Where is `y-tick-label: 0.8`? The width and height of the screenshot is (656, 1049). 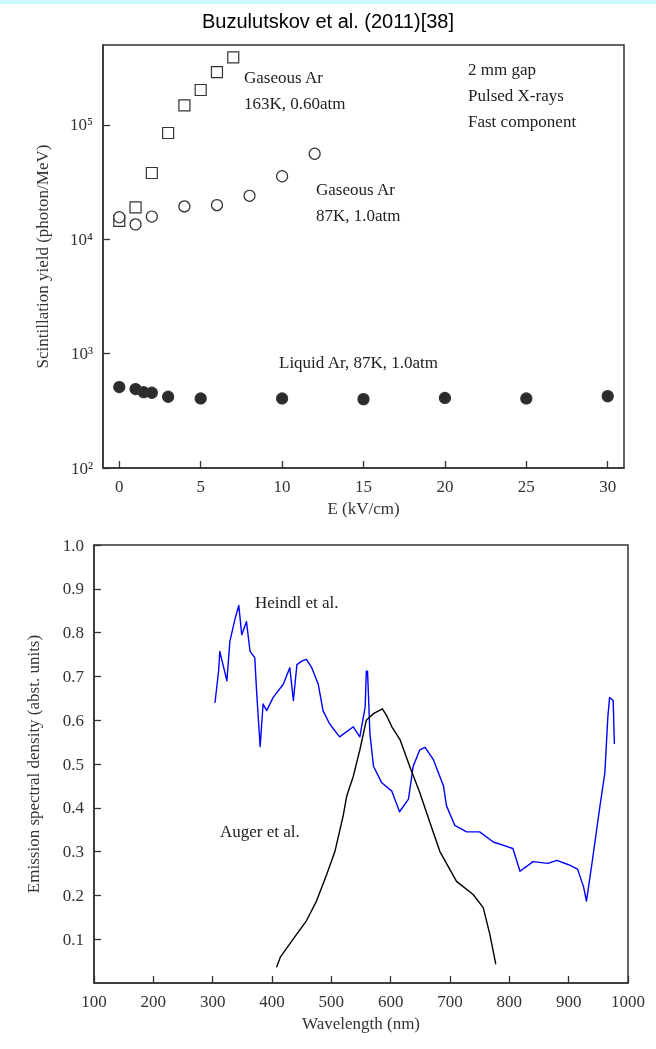
y-tick-label: 0.8 is located at coordinates (73, 633).